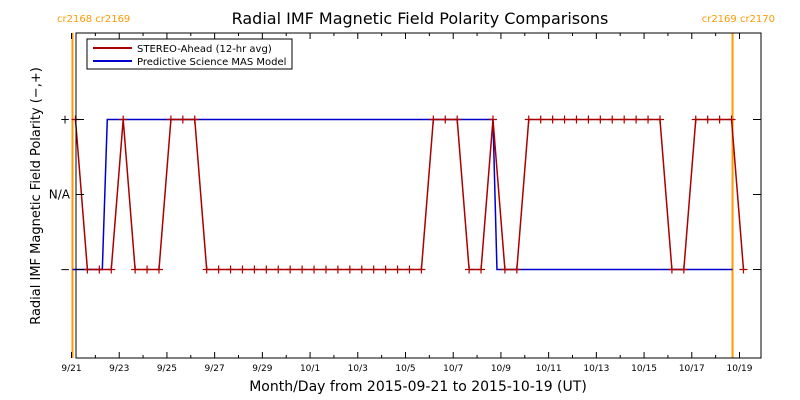 This screenshot has width=800, height=400. Describe the element at coordinates (36, 196) in the screenshot. I see `y-axis-label: Radial IMF Magnetic Field Polarity (−,+)` at that location.